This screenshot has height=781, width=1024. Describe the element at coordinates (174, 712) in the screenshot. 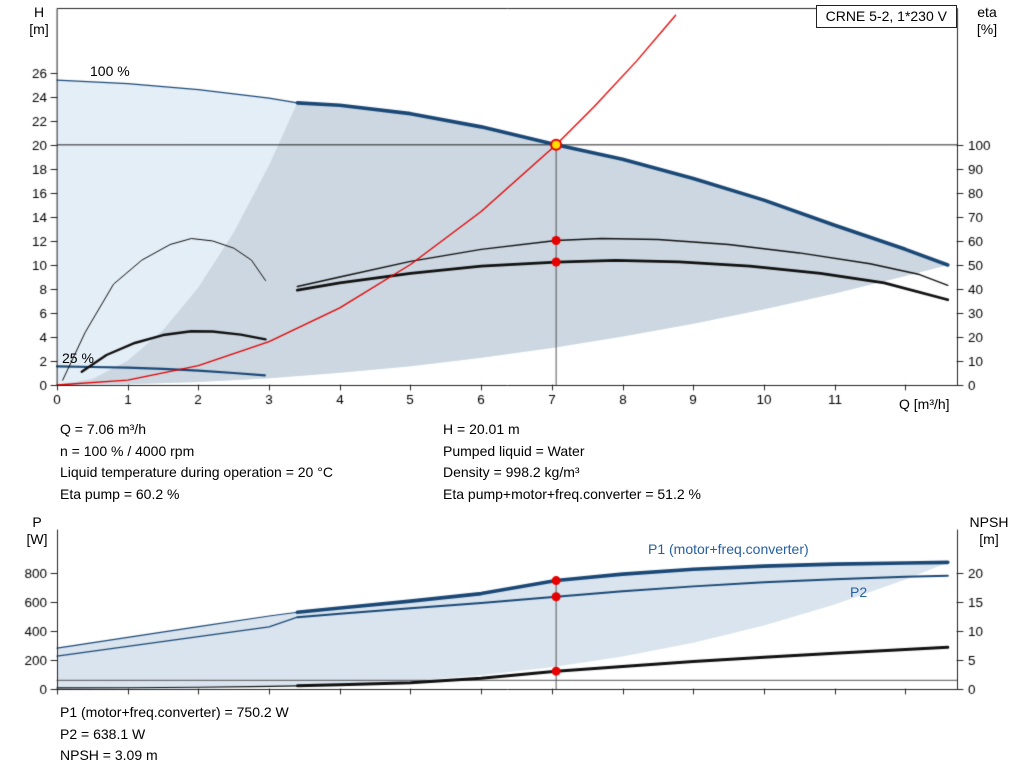

I see `result-p1: P1 (motor+freq.converter) = 750.2 W` at that location.